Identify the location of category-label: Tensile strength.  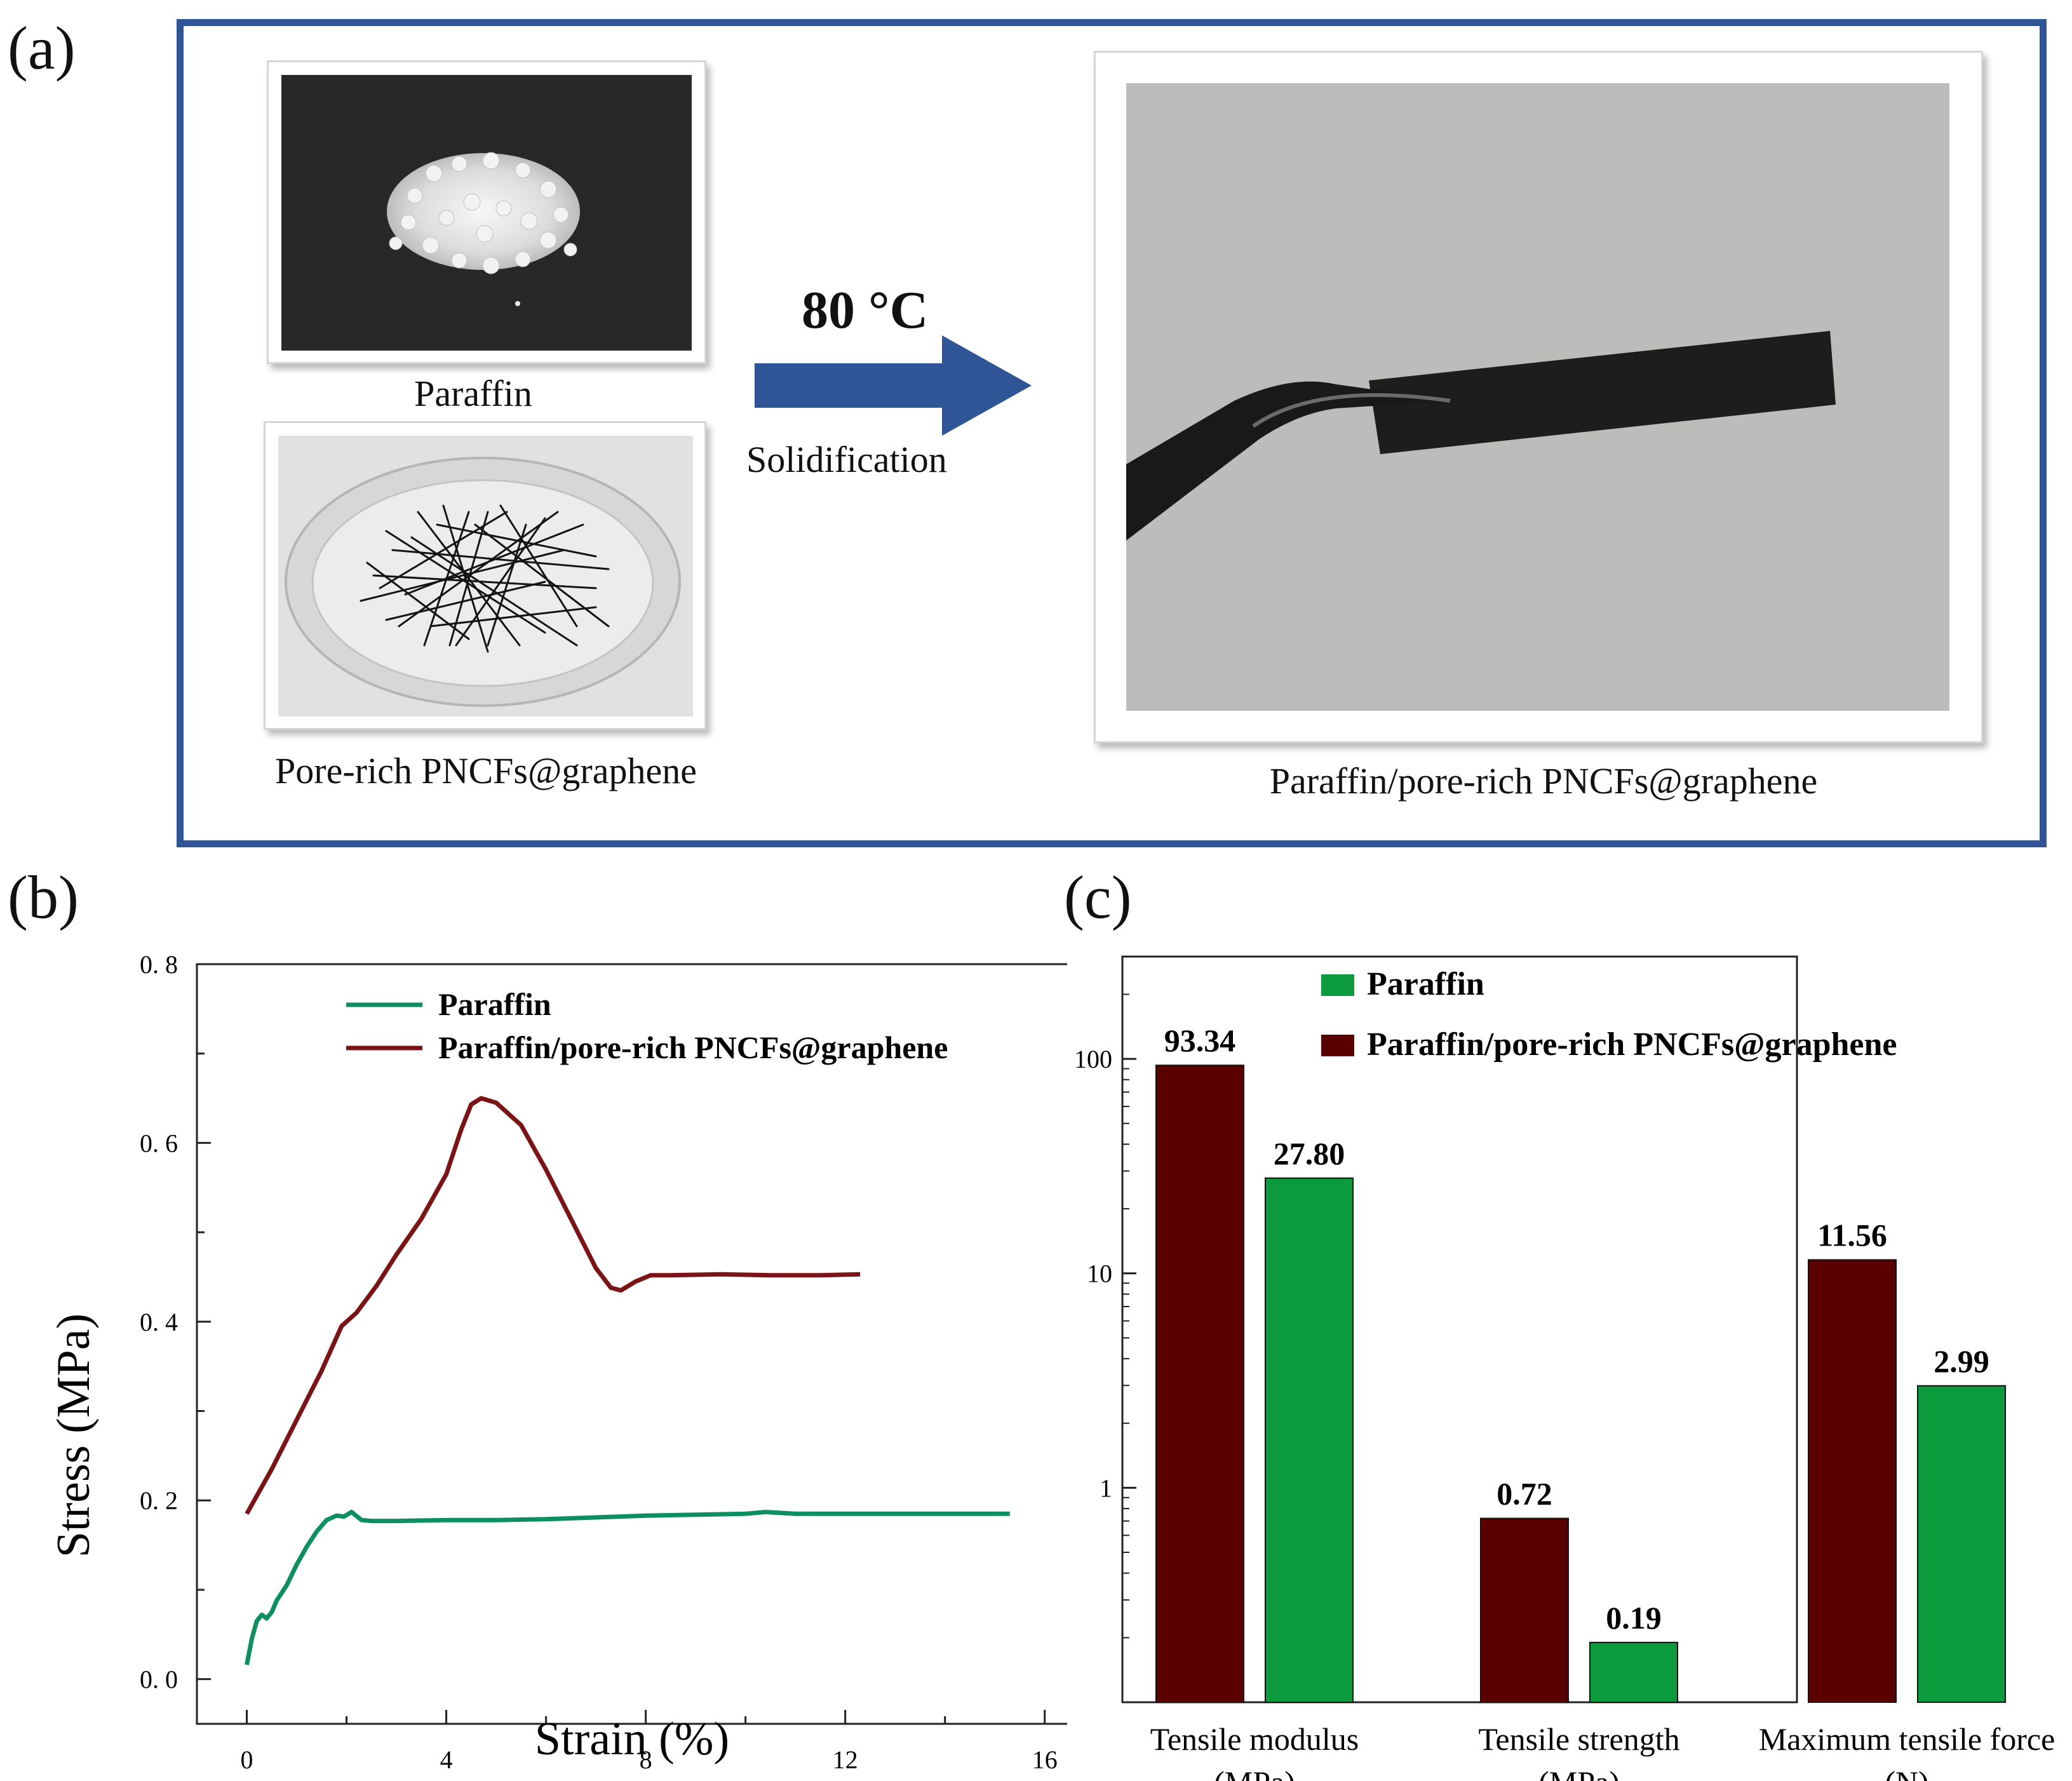
(1578, 1739).